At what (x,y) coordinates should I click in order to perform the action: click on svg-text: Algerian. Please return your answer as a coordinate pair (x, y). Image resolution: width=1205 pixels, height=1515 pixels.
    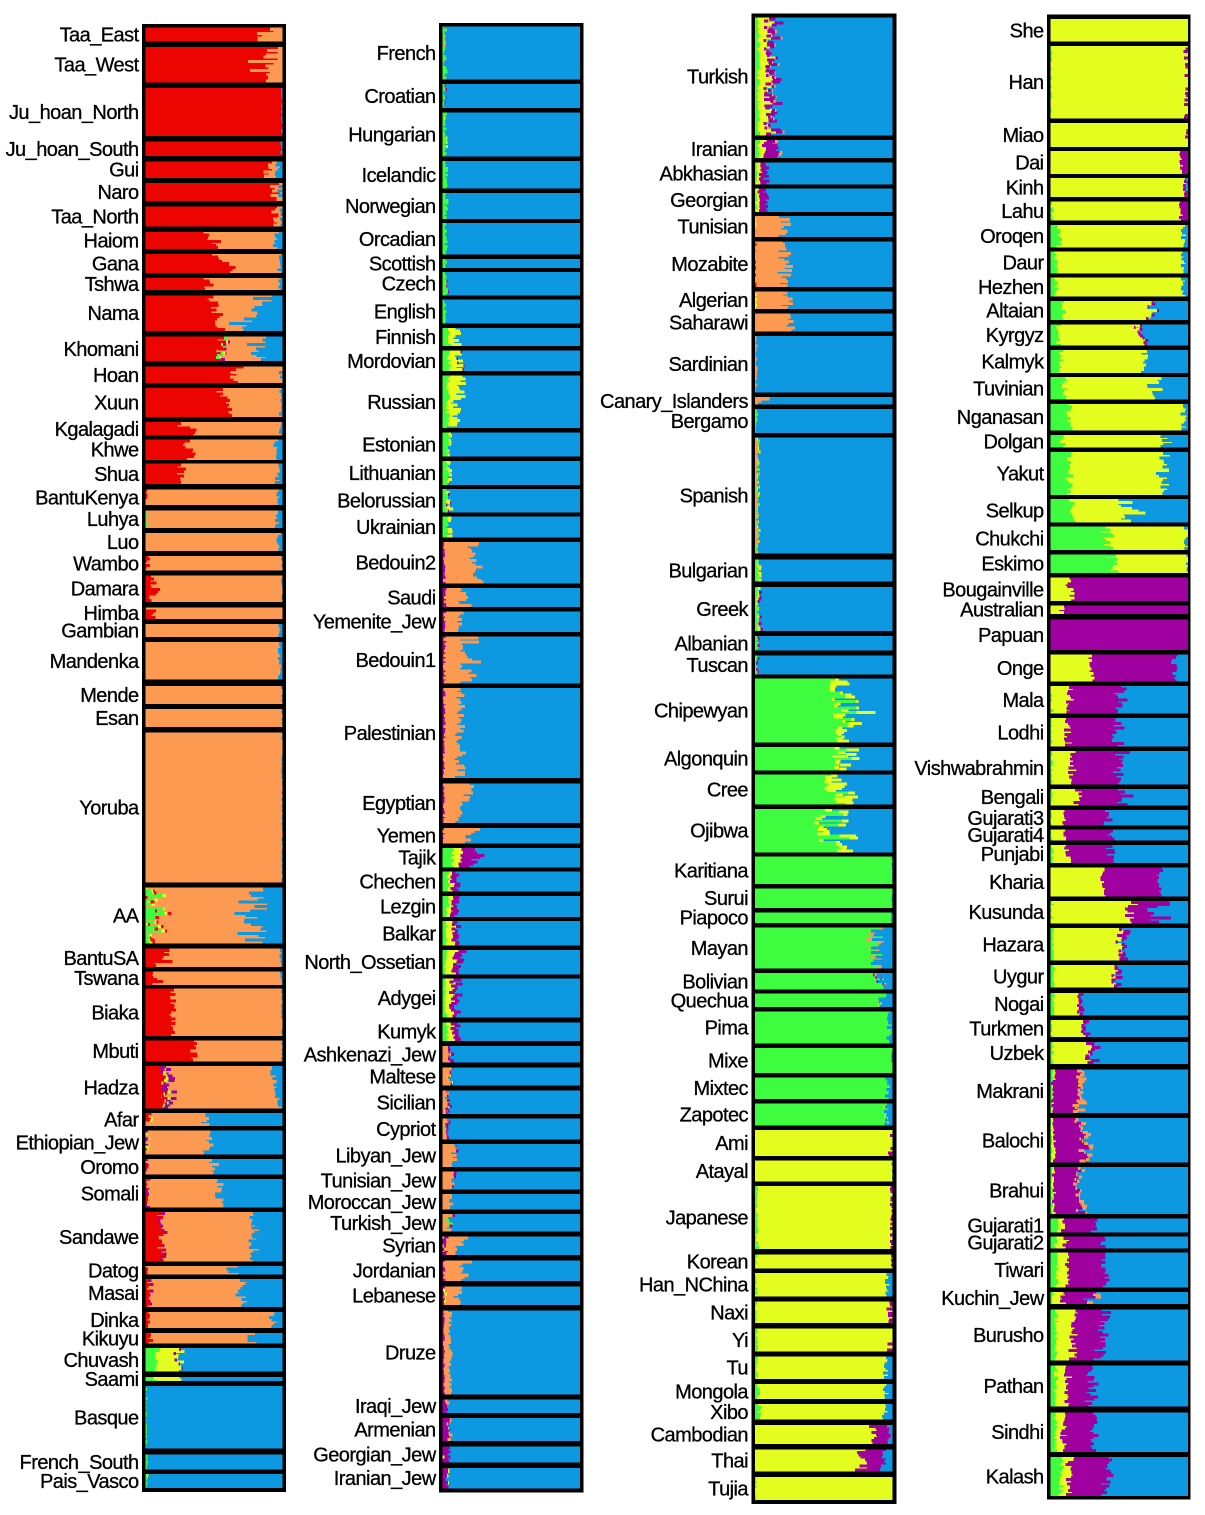
    Looking at the image, I should click on (713, 301).